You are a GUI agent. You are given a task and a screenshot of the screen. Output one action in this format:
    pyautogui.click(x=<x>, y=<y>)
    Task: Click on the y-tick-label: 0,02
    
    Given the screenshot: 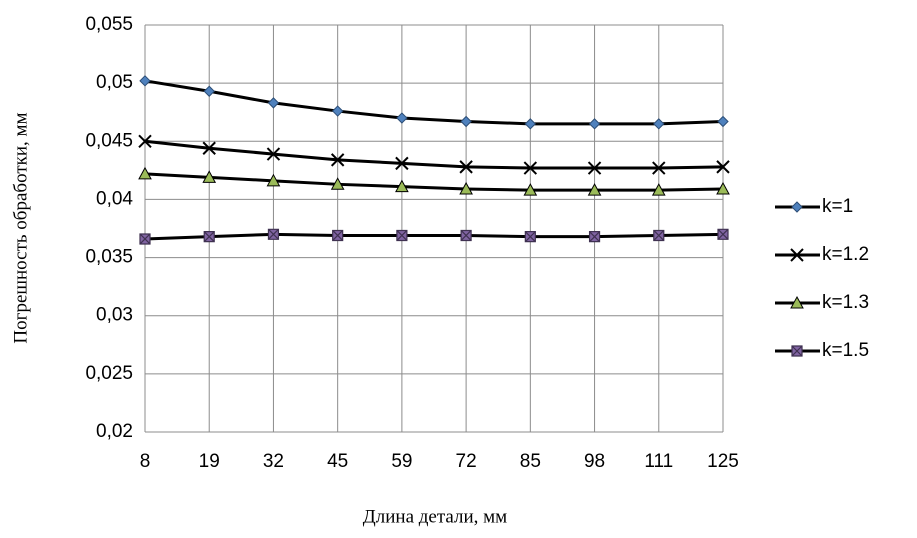 What is the action you would take?
    pyautogui.click(x=114, y=431)
    